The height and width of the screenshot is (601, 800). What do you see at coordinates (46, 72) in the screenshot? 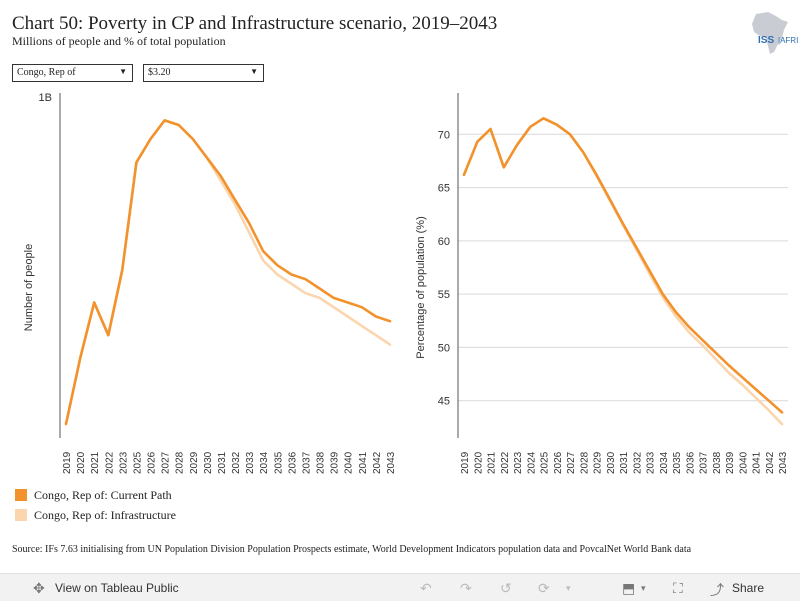
I see `country-dropdown-value: Congo, Rep of` at bounding box center [46, 72].